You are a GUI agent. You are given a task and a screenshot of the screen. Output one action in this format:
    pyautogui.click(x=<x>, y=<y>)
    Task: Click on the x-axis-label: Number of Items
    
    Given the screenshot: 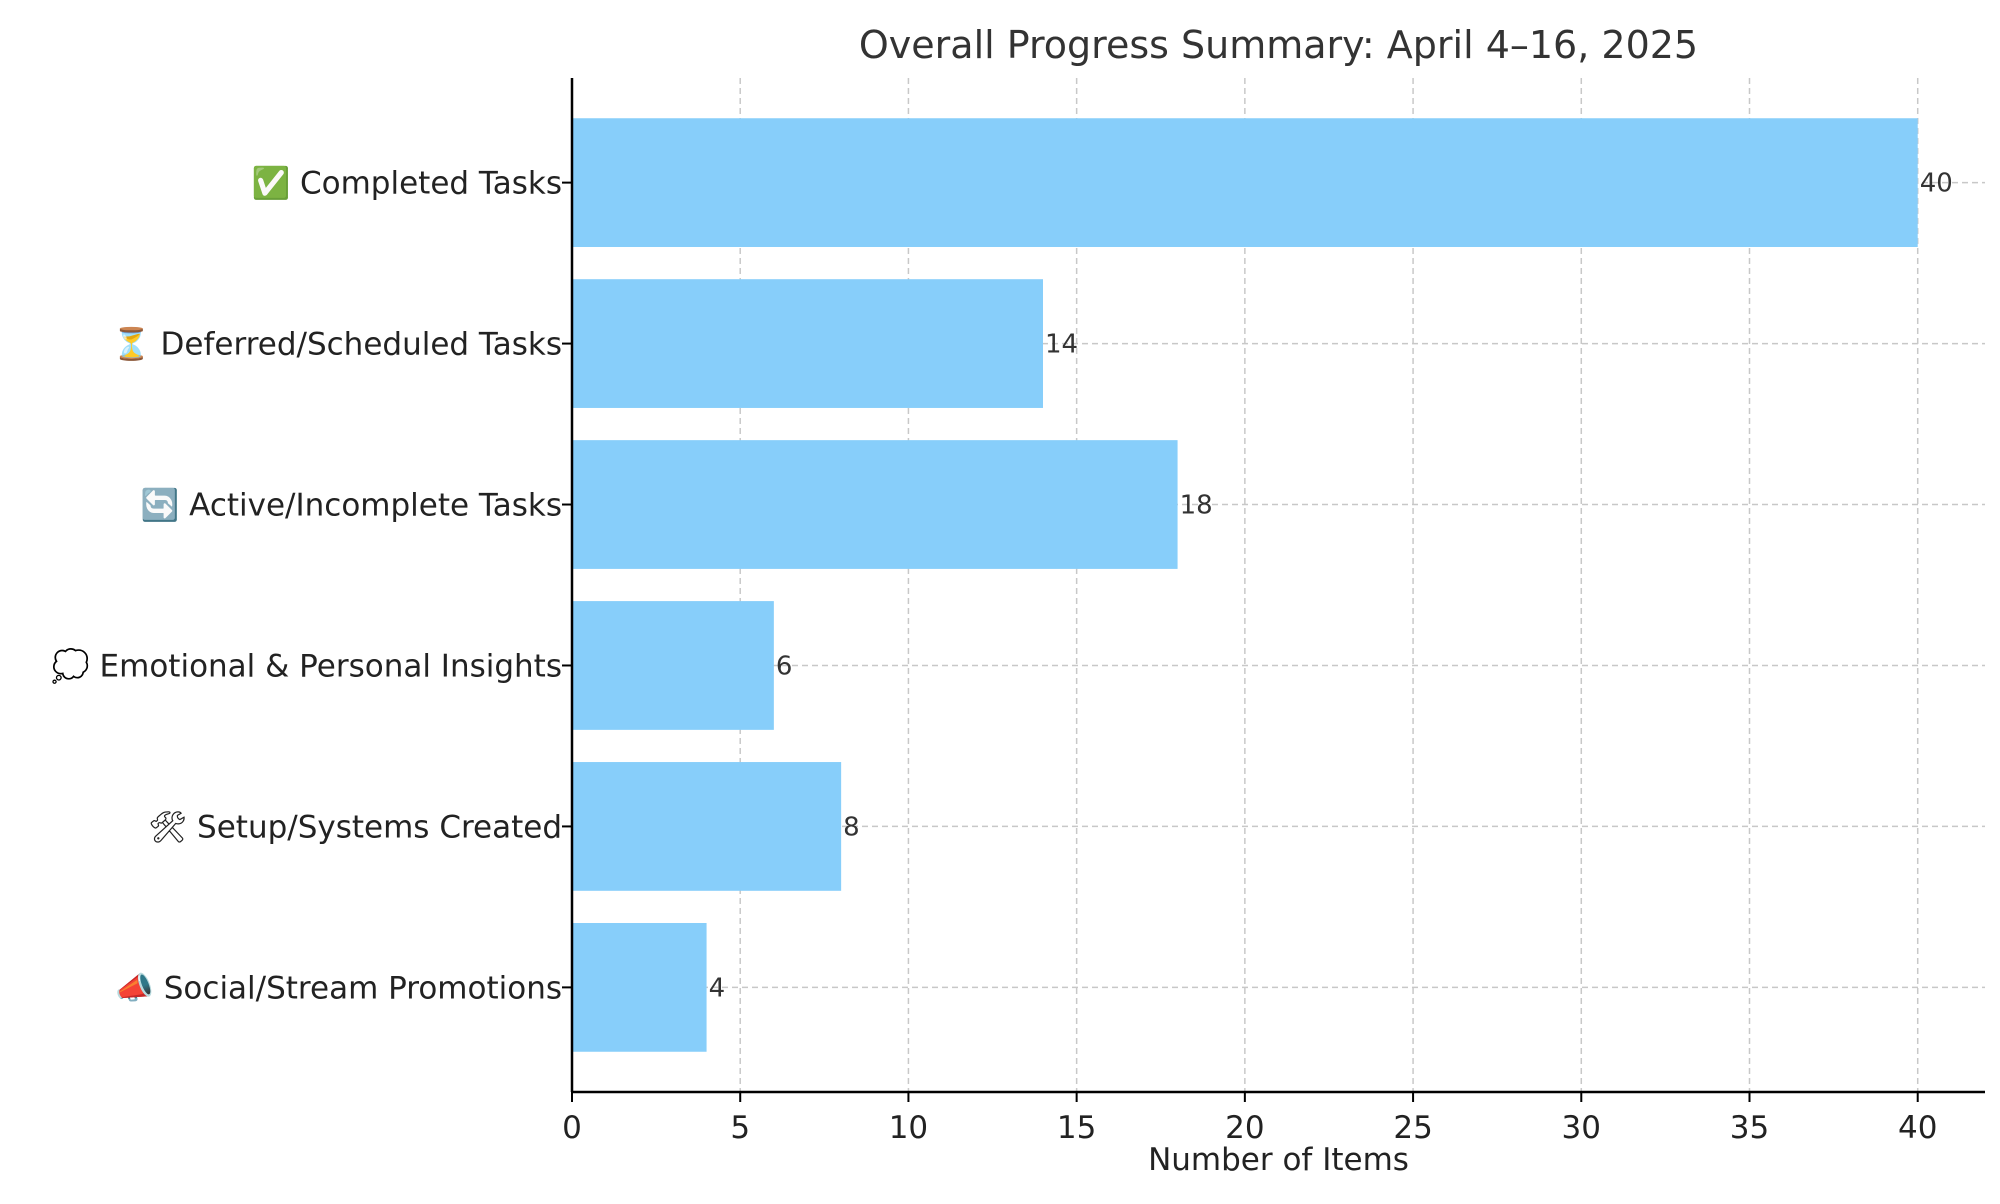 What is the action you would take?
    pyautogui.click(x=1278, y=1160)
    